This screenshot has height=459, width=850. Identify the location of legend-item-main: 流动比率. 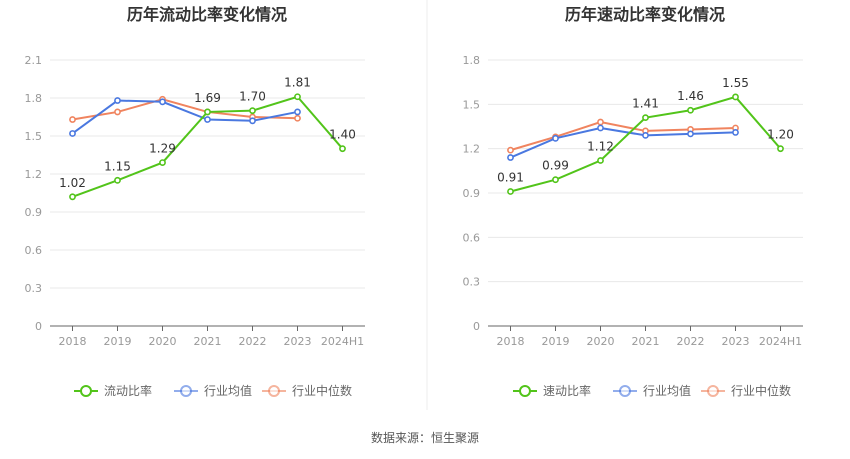
(113, 390).